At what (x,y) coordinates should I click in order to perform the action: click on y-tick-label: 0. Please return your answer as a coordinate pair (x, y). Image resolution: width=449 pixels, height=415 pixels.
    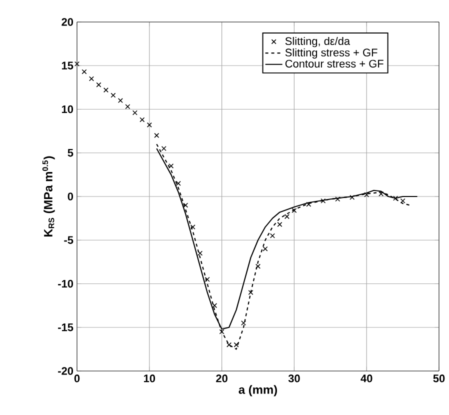
    Looking at the image, I should click on (71, 196).